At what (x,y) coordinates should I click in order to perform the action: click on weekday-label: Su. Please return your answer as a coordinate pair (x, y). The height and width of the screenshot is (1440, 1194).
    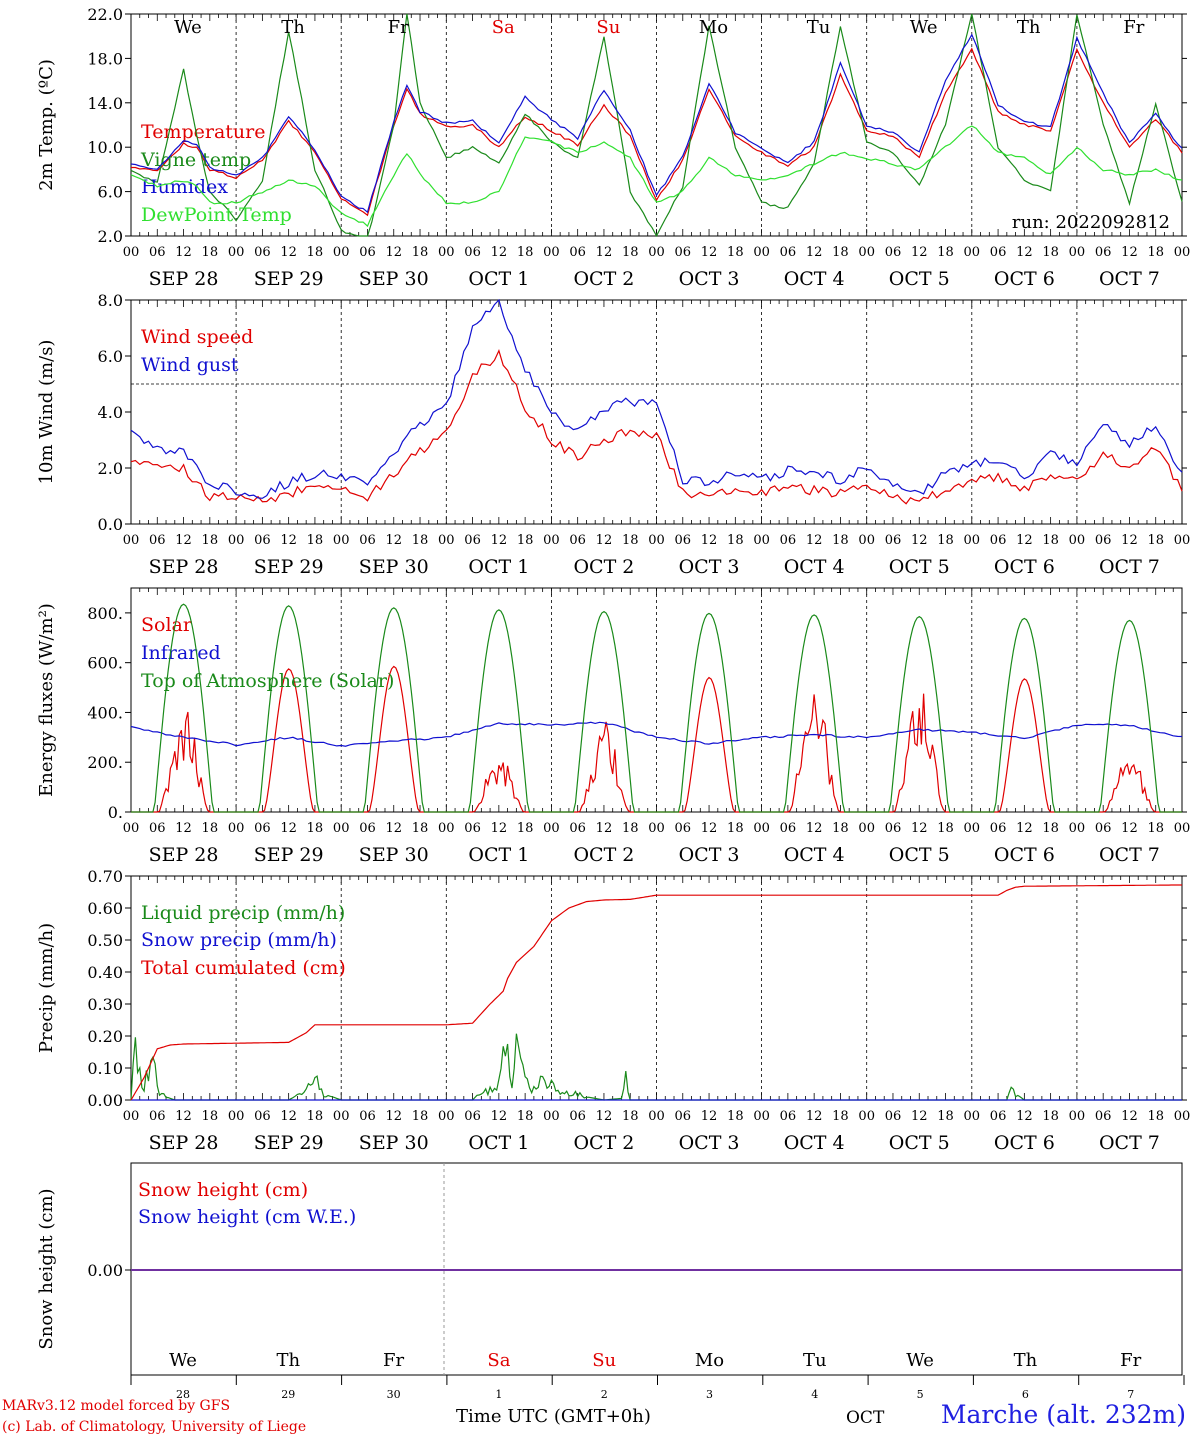
    Looking at the image, I should click on (608, 27).